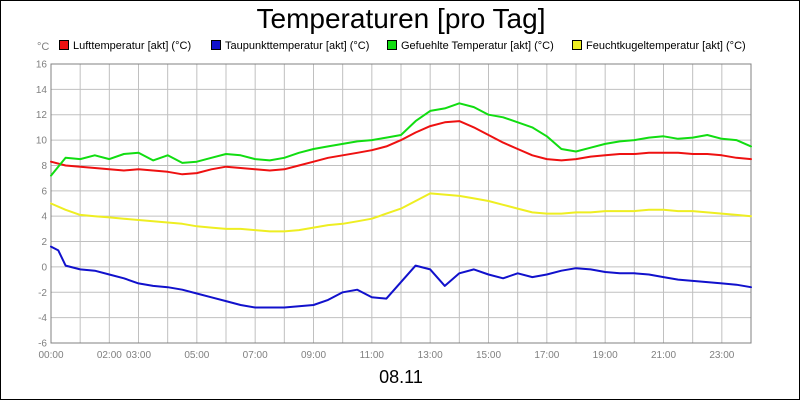 This screenshot has width=800, height=401. Describe the element at coordinates (50, 355) in the screenshot. I see `x-tick-label: 00:00` at that location.